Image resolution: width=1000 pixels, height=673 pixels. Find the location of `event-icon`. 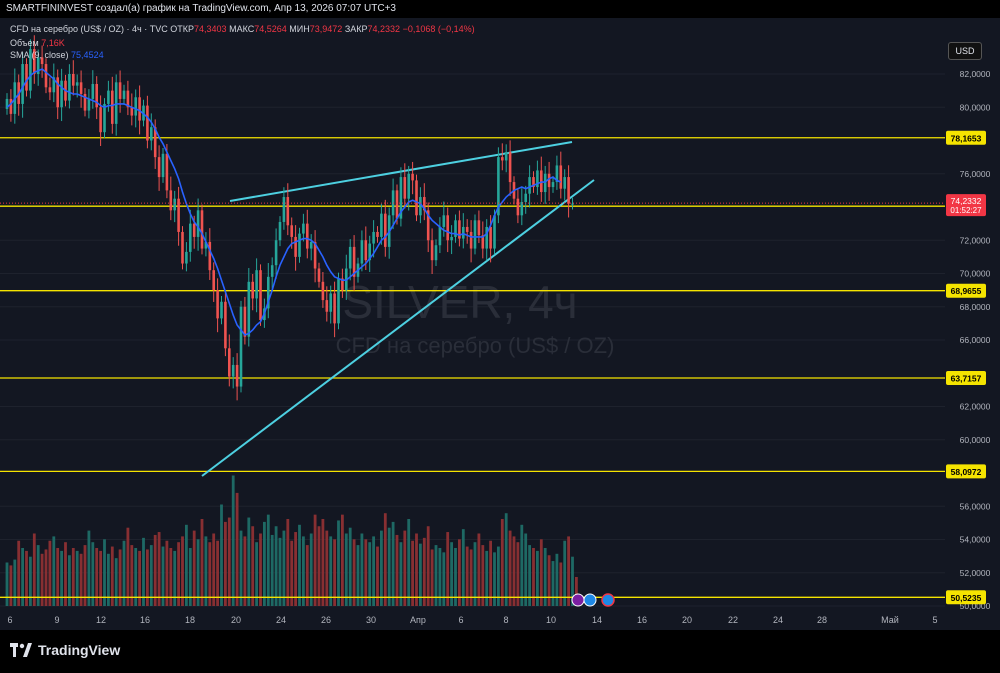

event-icon is located at coordinates (578, 600).